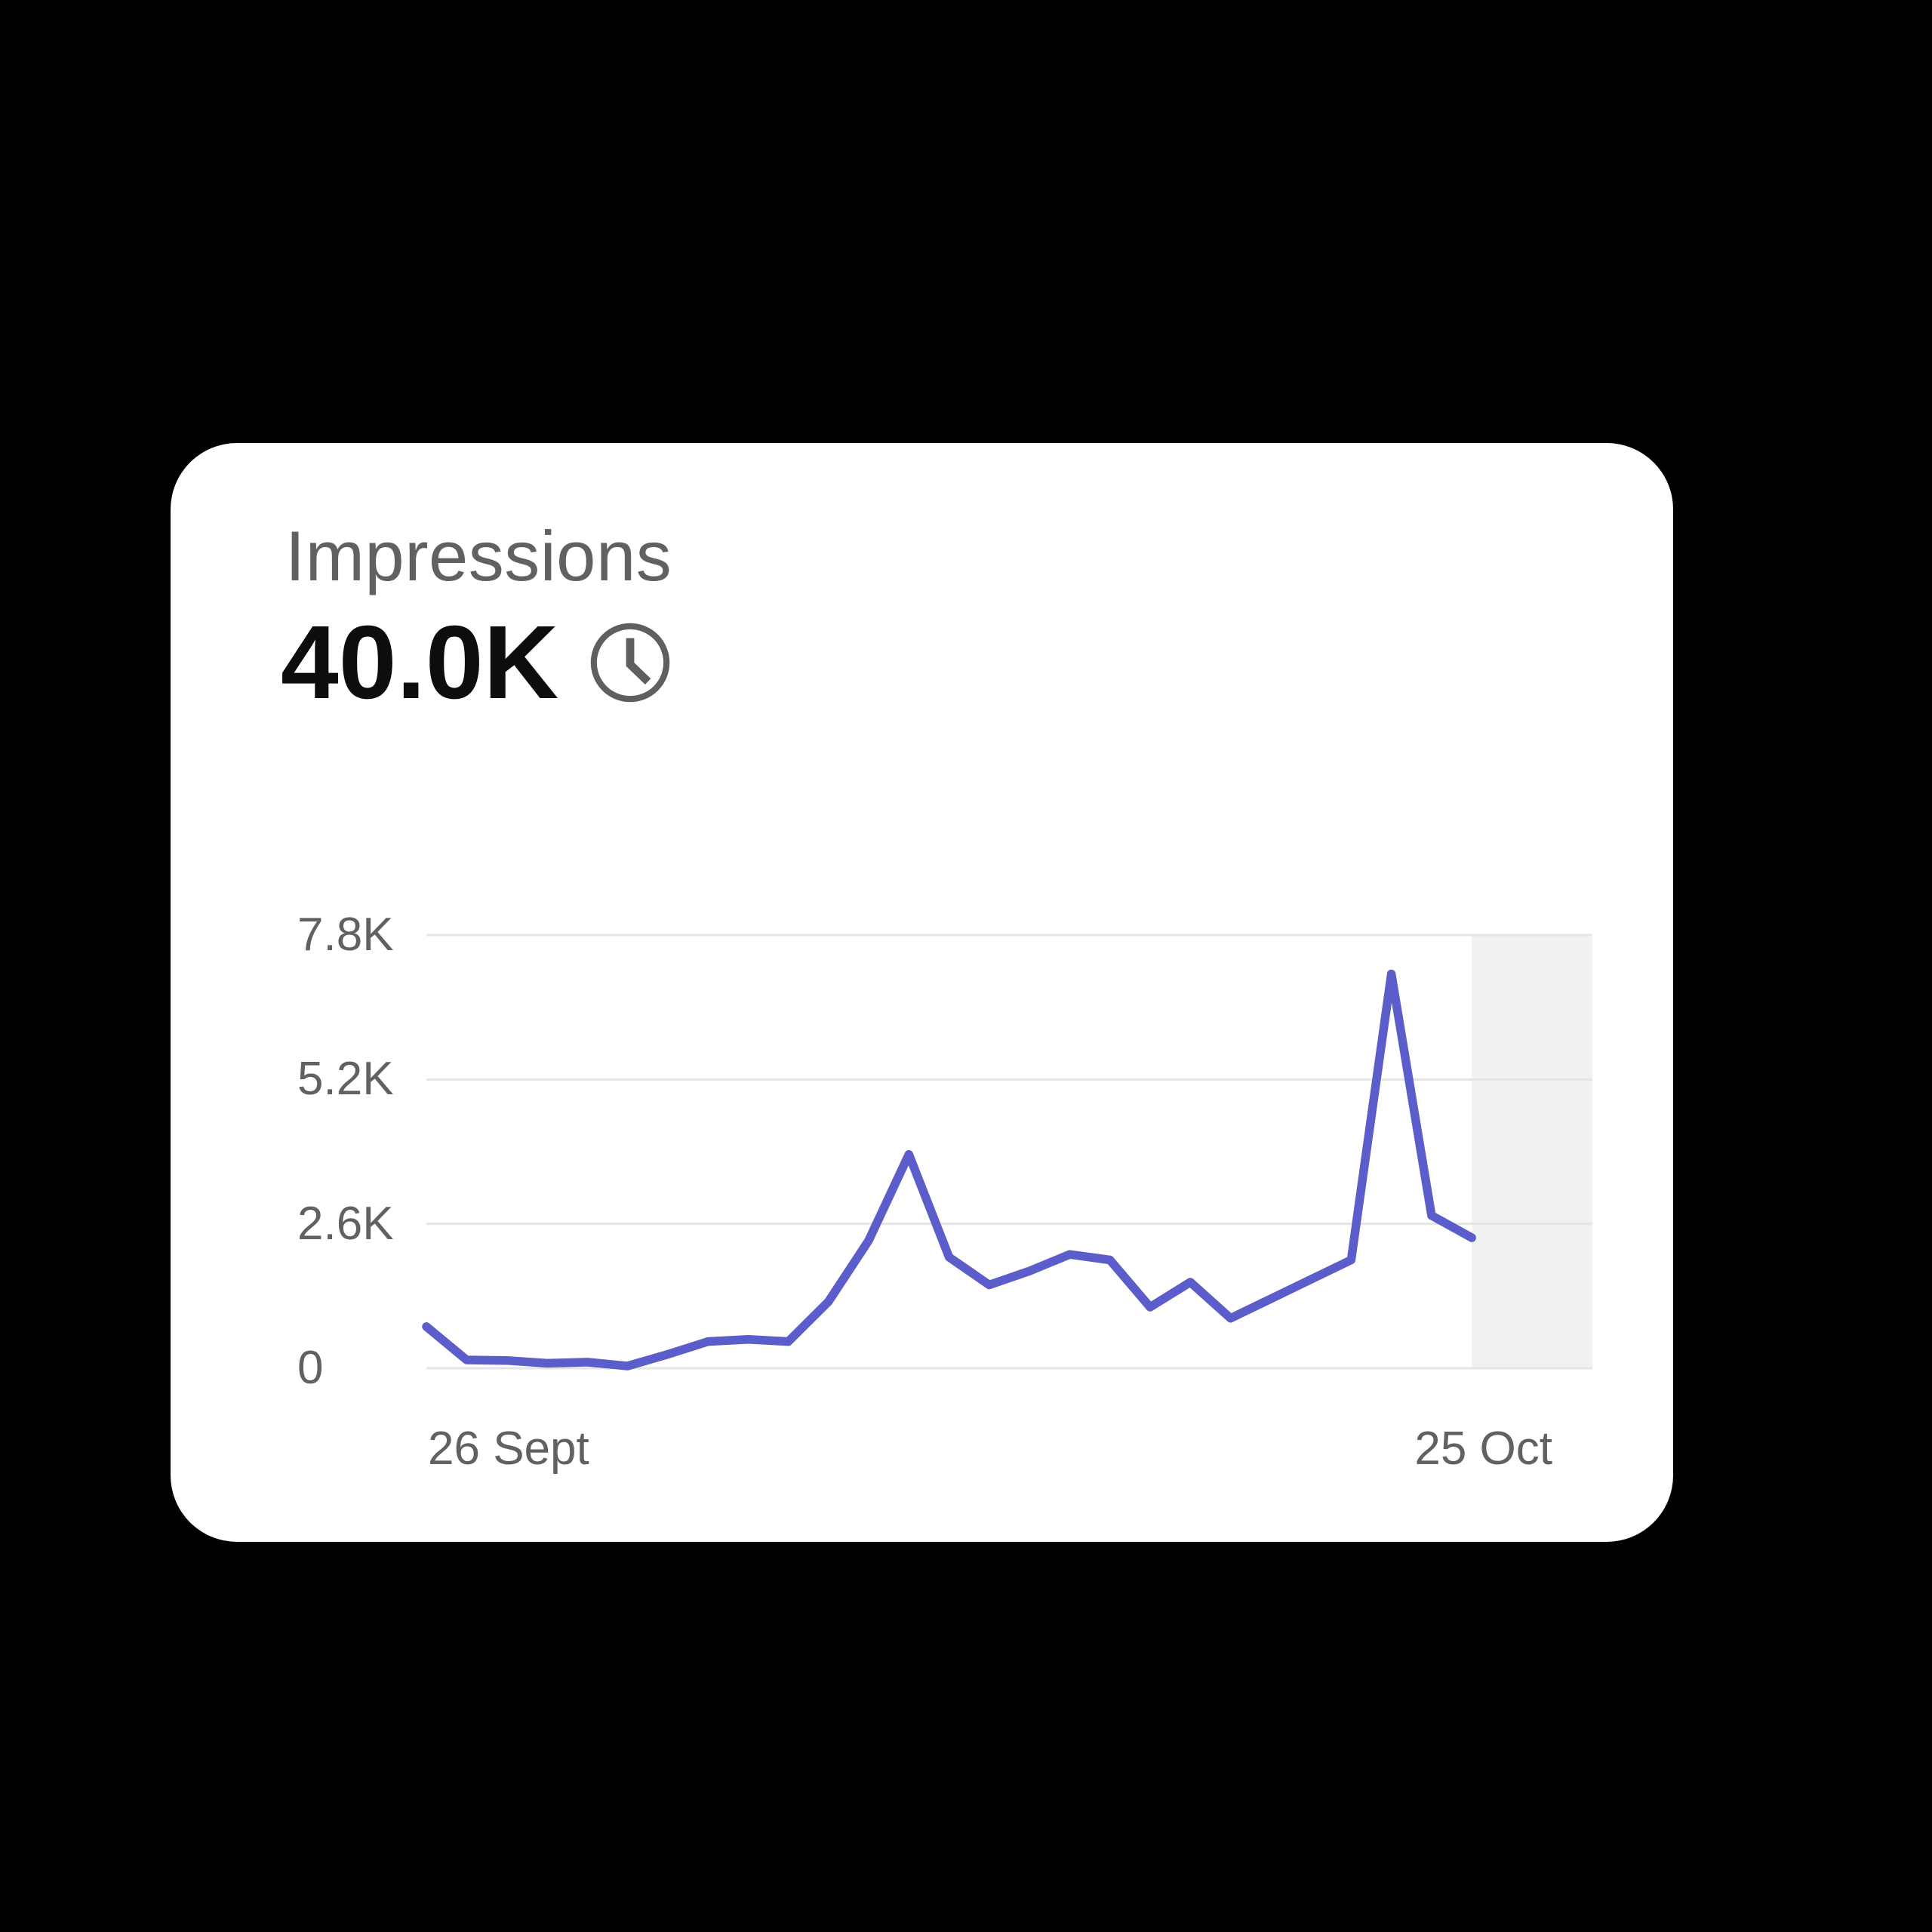 The image size is (1932, 1932). I want to click on x-axis-label-end: 25 Oct, so click(1483, 1449).